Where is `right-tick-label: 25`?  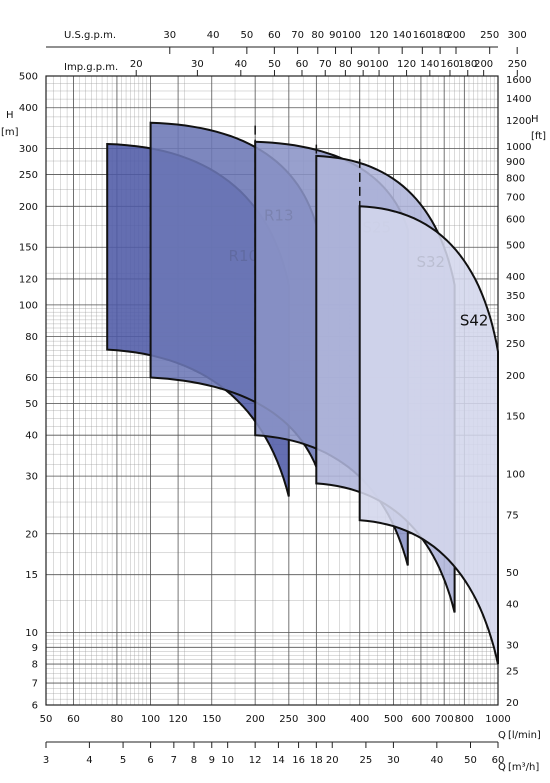
right-tick-label: 25 is located at coordinates (512, 672).